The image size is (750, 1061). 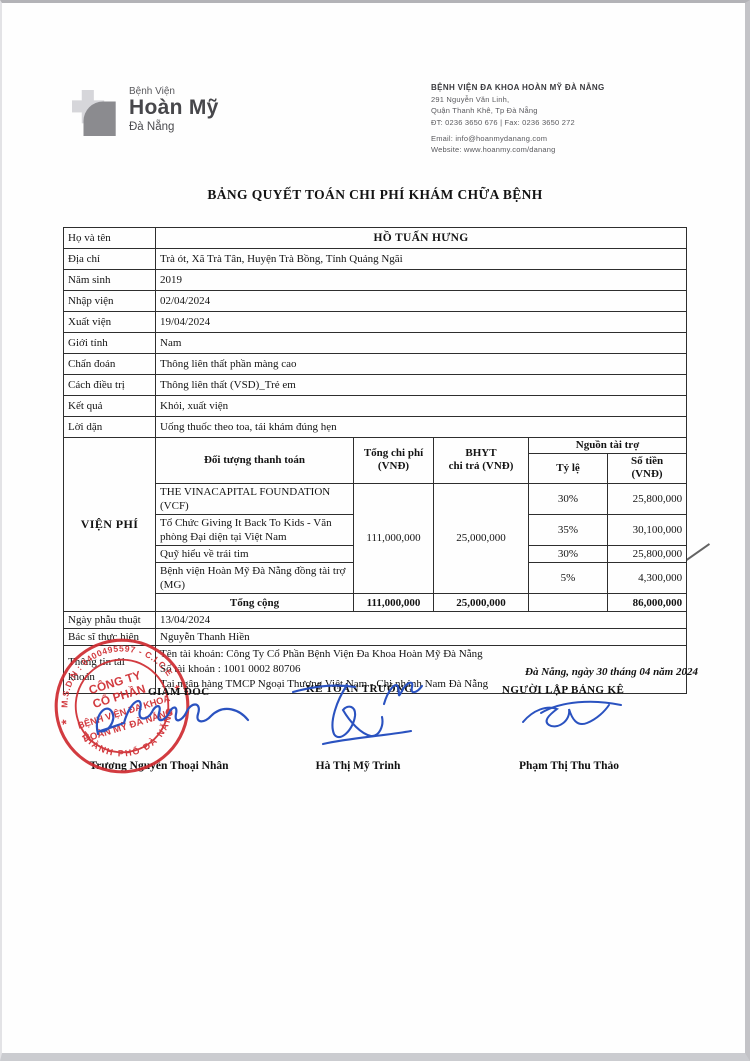 I want to click on director-signature, so click(x=172, y=717).